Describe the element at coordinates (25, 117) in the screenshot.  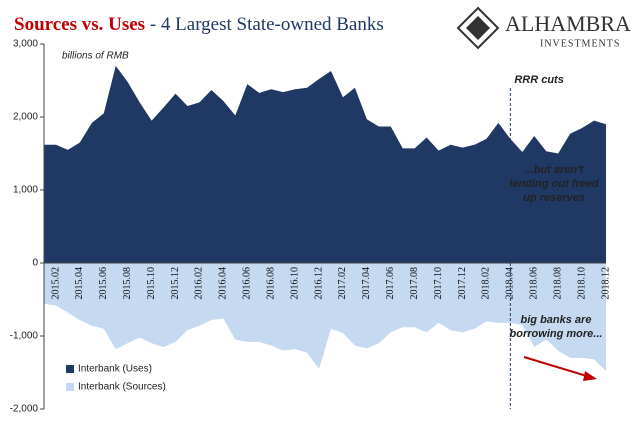
I see `y-tick-label: 2,000` at that location.